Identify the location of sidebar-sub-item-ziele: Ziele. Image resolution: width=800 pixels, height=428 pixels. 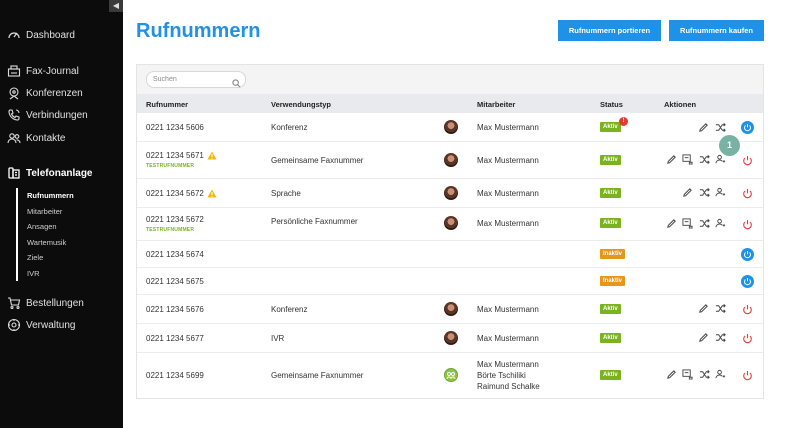
(35, 257).